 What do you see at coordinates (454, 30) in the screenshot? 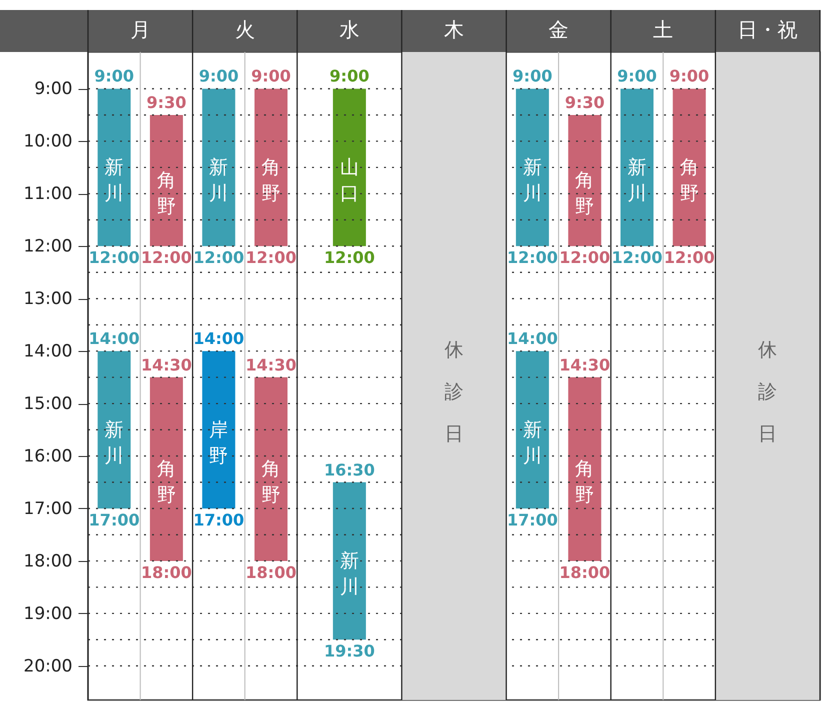
I see `x-tick-label: 木` at bounding box center [454, 30].